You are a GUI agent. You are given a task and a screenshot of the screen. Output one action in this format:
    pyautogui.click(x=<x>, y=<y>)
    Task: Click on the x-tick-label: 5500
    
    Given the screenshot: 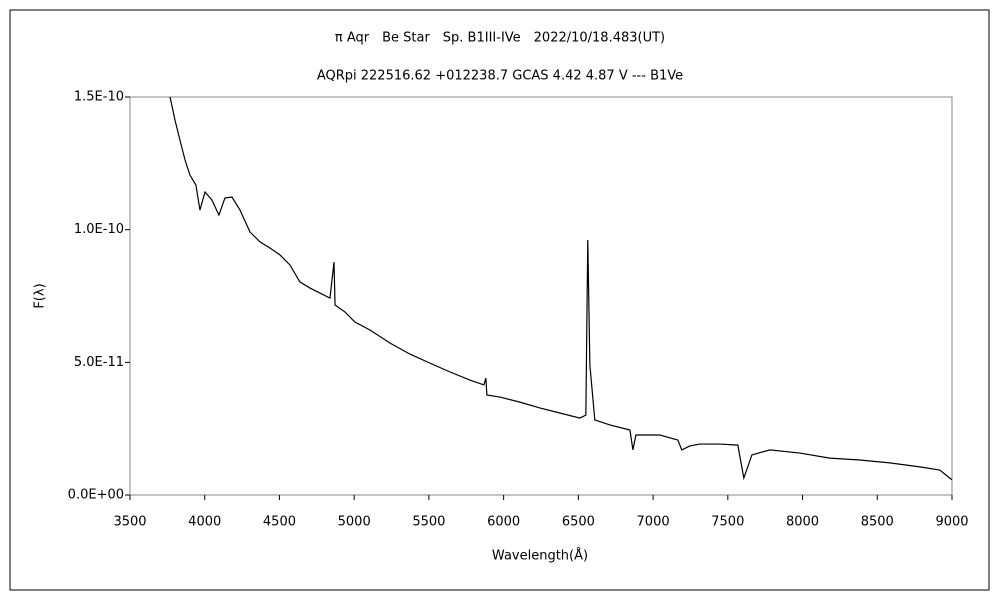 What is the action you would take?
    pyautogui.click(x=428, y=522)
    